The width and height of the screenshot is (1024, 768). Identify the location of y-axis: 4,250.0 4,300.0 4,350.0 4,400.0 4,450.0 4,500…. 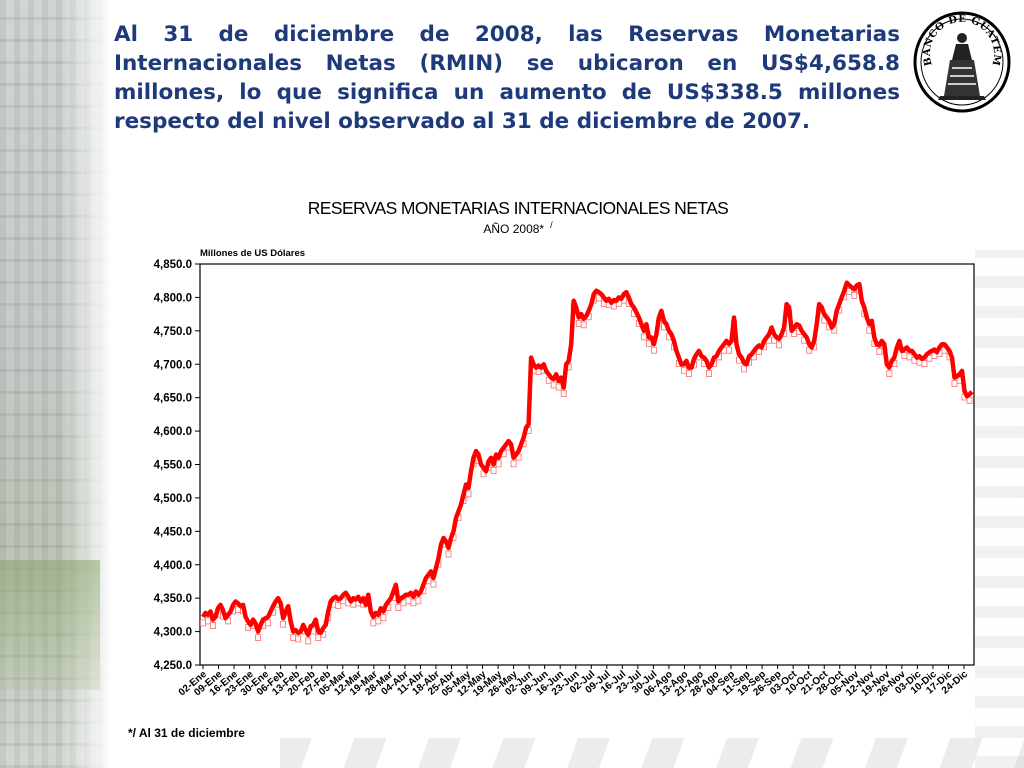
(177, 465).